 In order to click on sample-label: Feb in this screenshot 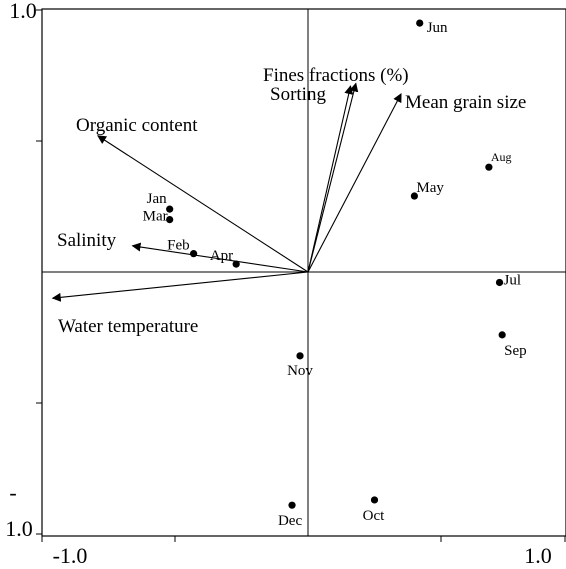, I will do `click(178, 246)`.